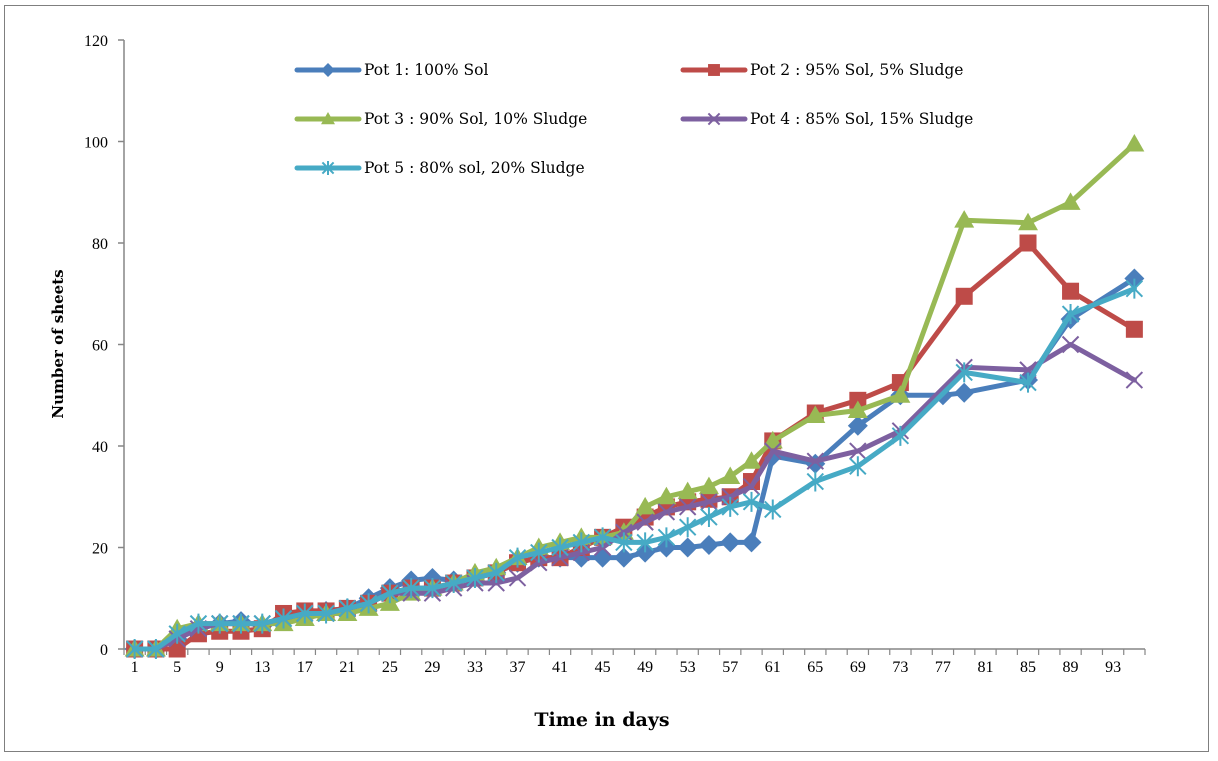 The width and height of the screenshot is (1218, 761). What do you see at coordinates (645, 667) in the screenshot?
I see `x-tick-label: 49` at bounding box center [645, 667].